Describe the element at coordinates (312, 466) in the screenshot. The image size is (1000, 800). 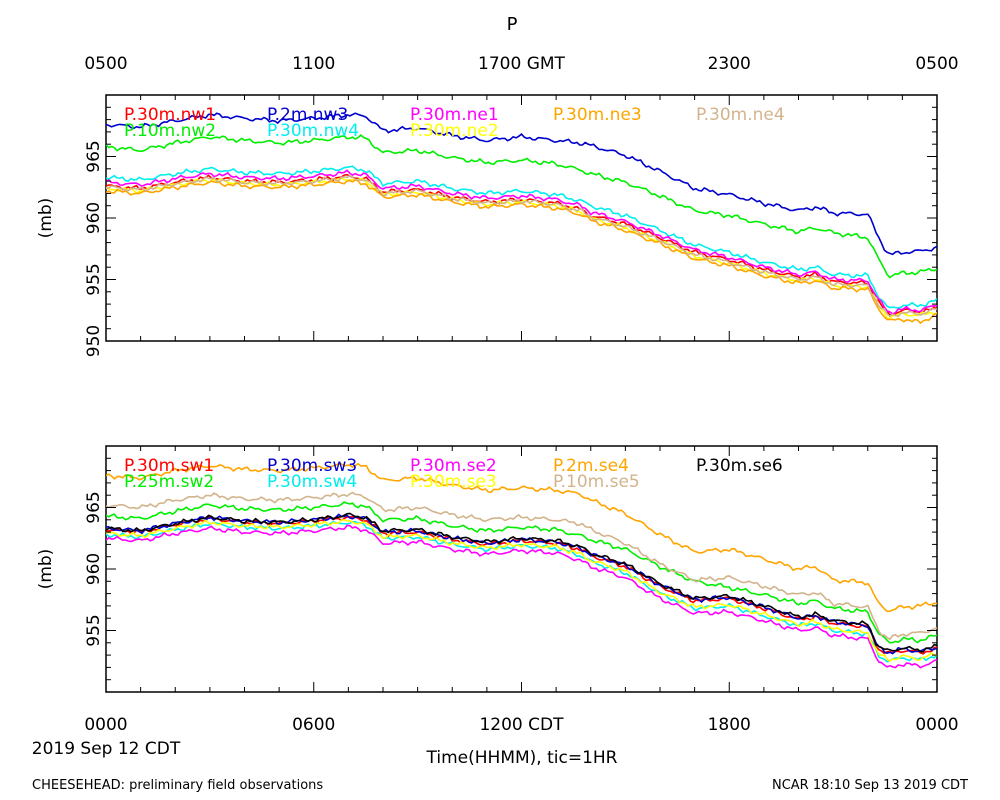
I see `legend-label-p-30m-sw3: P.30m.sw3` at that location.